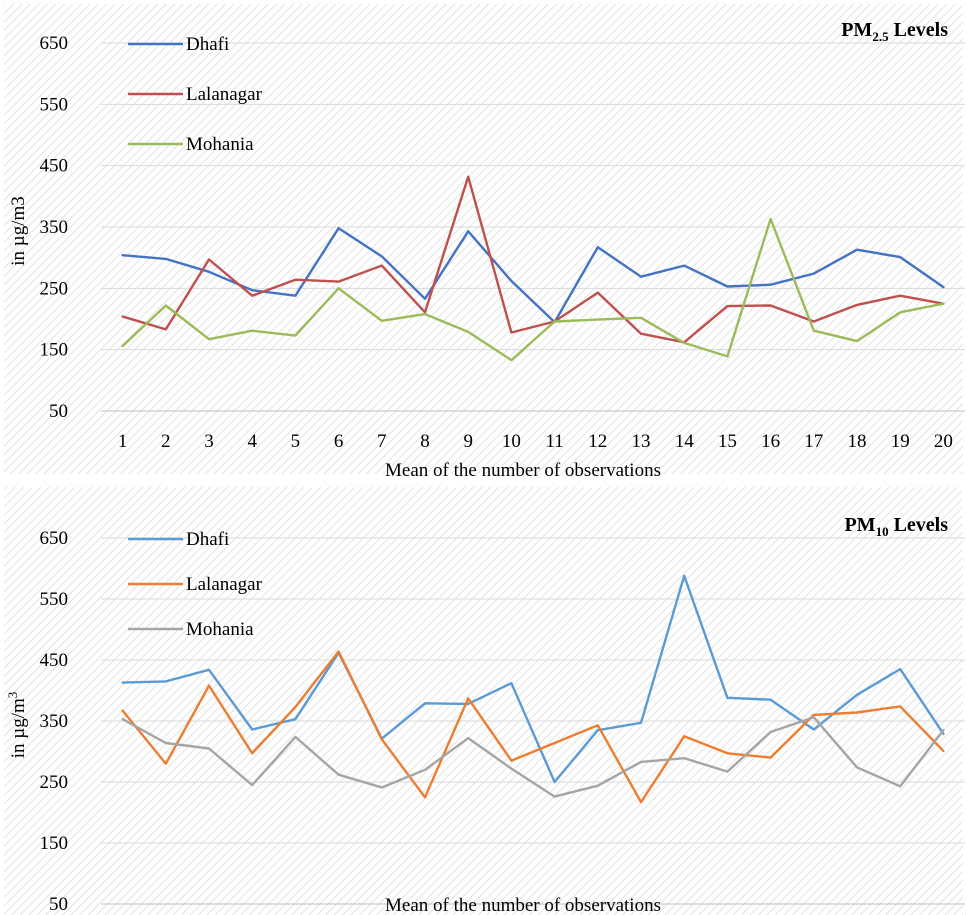  I want to click on x-tick-label: 8, so click(425, 441).